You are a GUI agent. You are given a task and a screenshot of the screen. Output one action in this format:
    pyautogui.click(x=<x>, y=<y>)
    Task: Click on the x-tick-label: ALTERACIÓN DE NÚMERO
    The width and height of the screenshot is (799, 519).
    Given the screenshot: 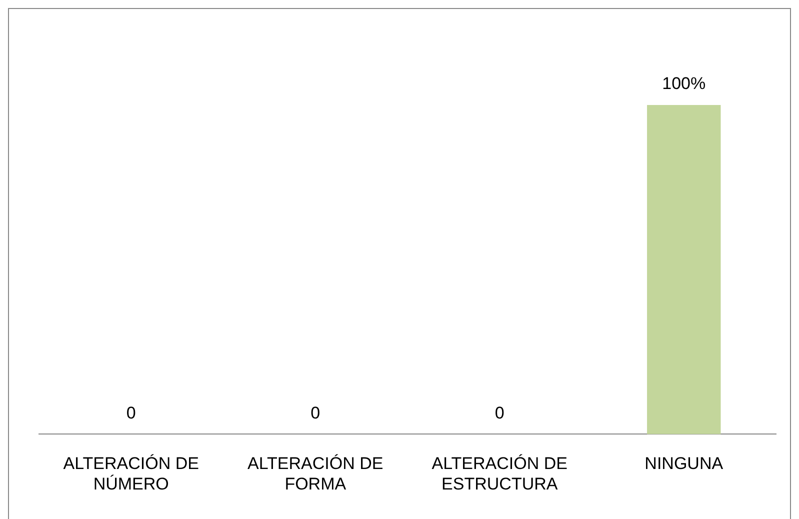 What is the action you would take?
    pyautogui.click(x=131, y=474)
    